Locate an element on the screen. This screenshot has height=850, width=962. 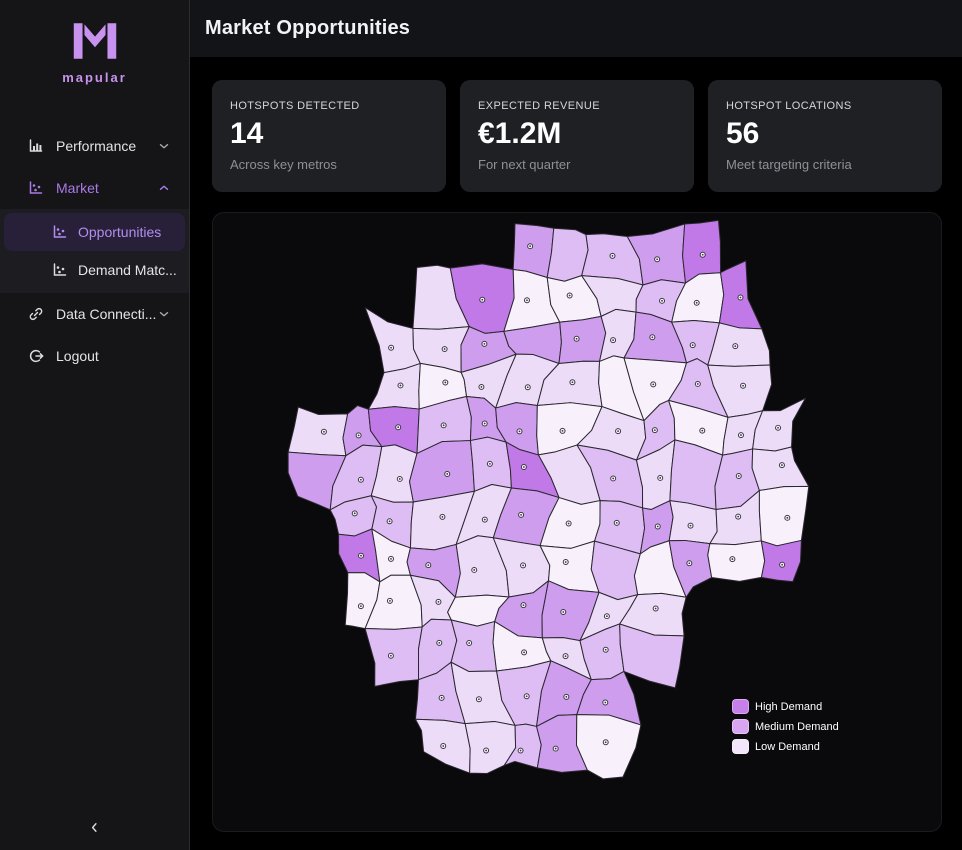
sidebar-item-label: Performance is located at coordinates (96, 146).